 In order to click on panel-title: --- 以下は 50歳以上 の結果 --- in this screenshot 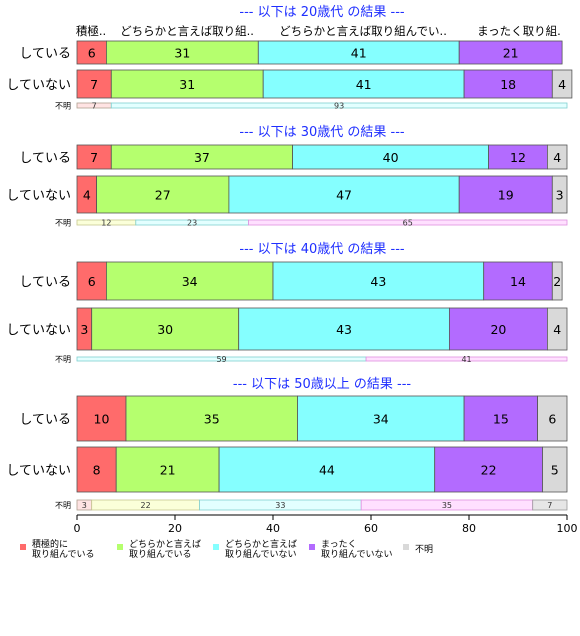, I will do `click(322, 384)`.